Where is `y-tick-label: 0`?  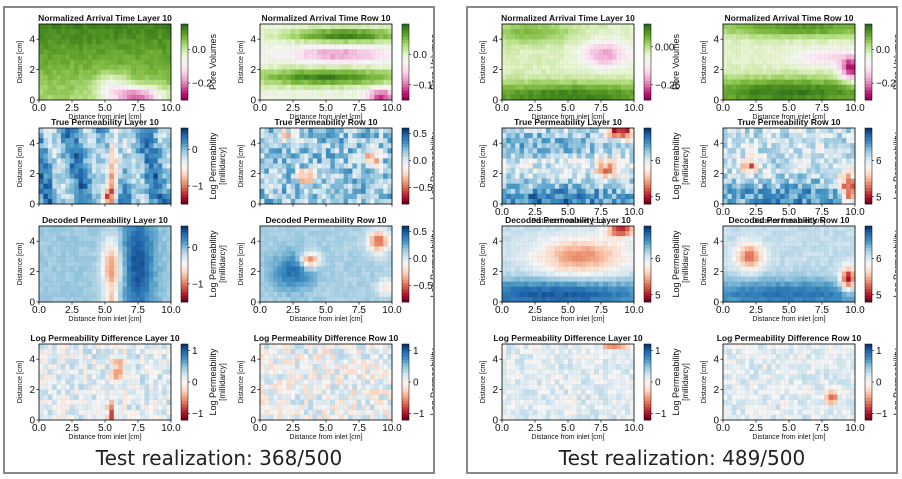
y-tick-label: 0 is located at coordinates (253, 205).